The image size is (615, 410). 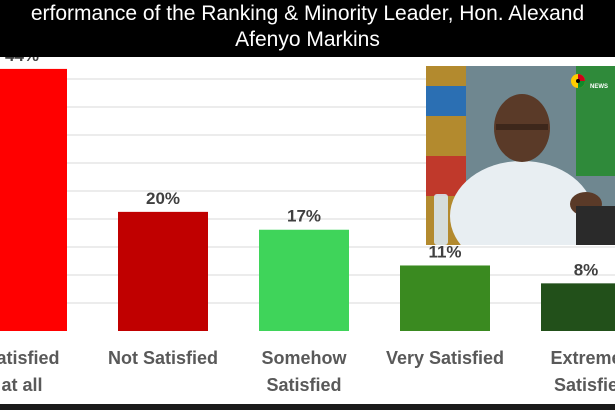 I want to click on chart-title-line-2: Afenyo Markins, so click(x=307, y=39).